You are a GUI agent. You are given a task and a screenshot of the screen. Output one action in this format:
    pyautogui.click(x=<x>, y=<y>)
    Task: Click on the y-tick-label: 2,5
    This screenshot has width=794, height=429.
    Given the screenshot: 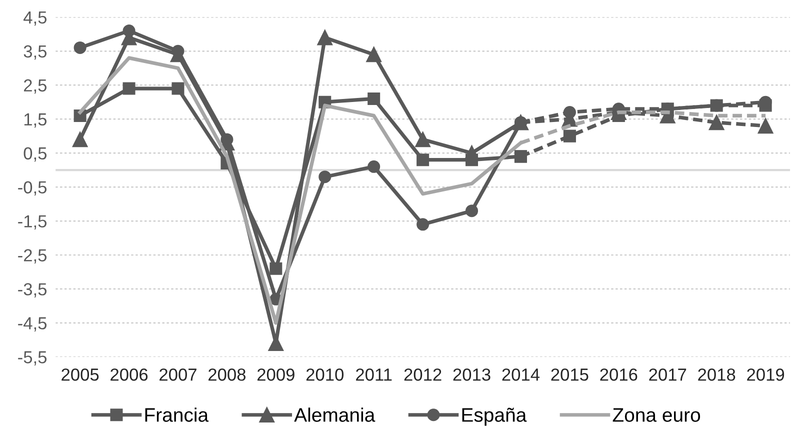 What is the action you would take?
    pyautogui.click(x=35, y=86)
    